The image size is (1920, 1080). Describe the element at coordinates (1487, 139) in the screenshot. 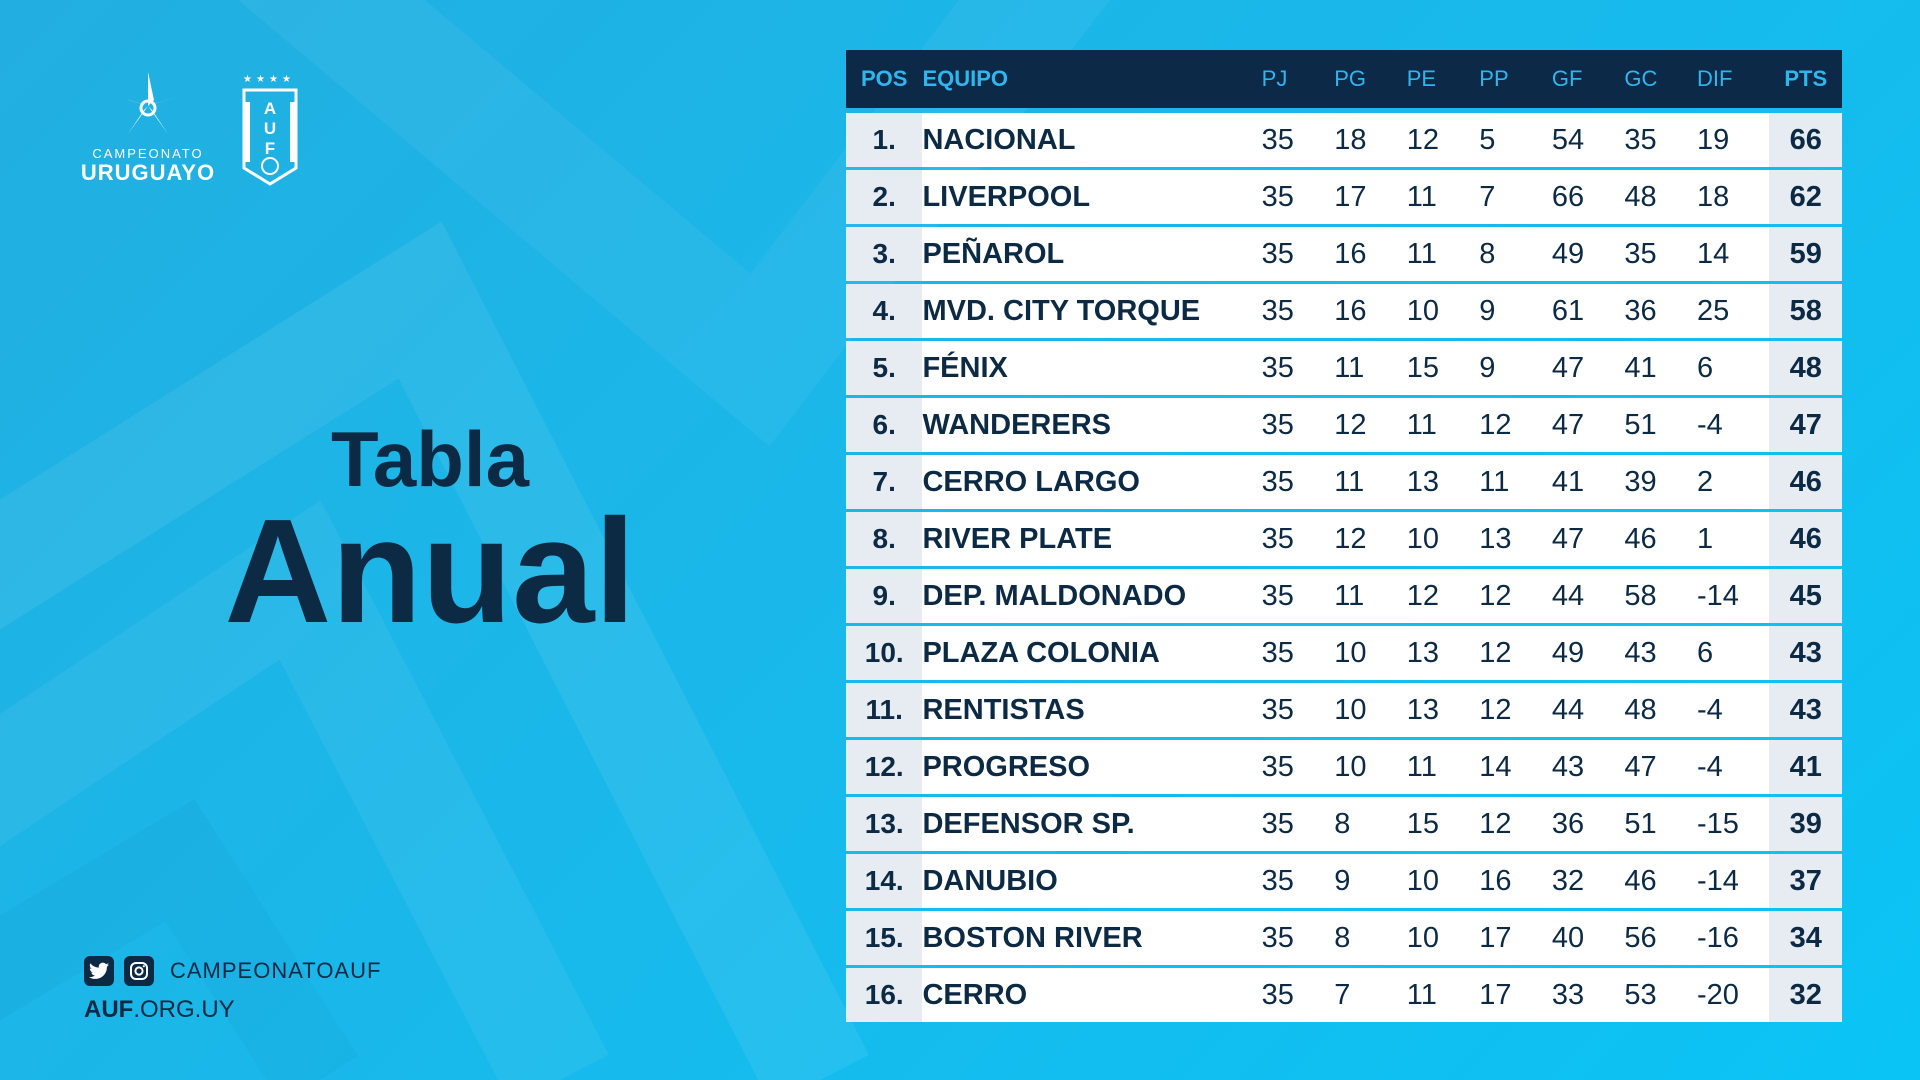

I see `cell-pp: 5` at that location.